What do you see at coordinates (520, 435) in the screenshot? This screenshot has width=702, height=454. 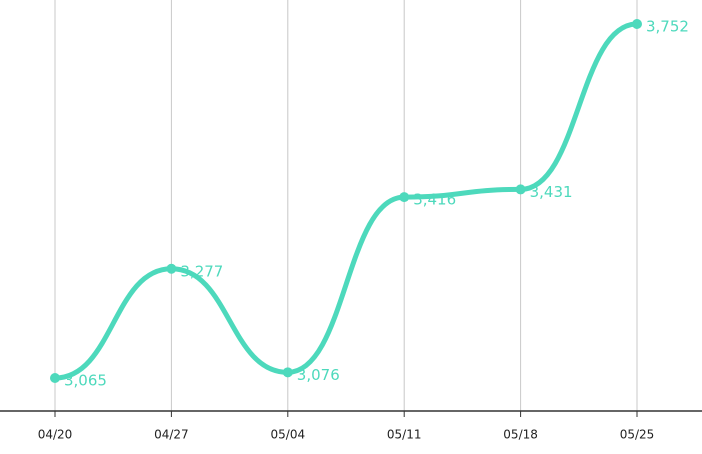 I see `x-tick-label: 05/18` at bounding box center [520, 435].